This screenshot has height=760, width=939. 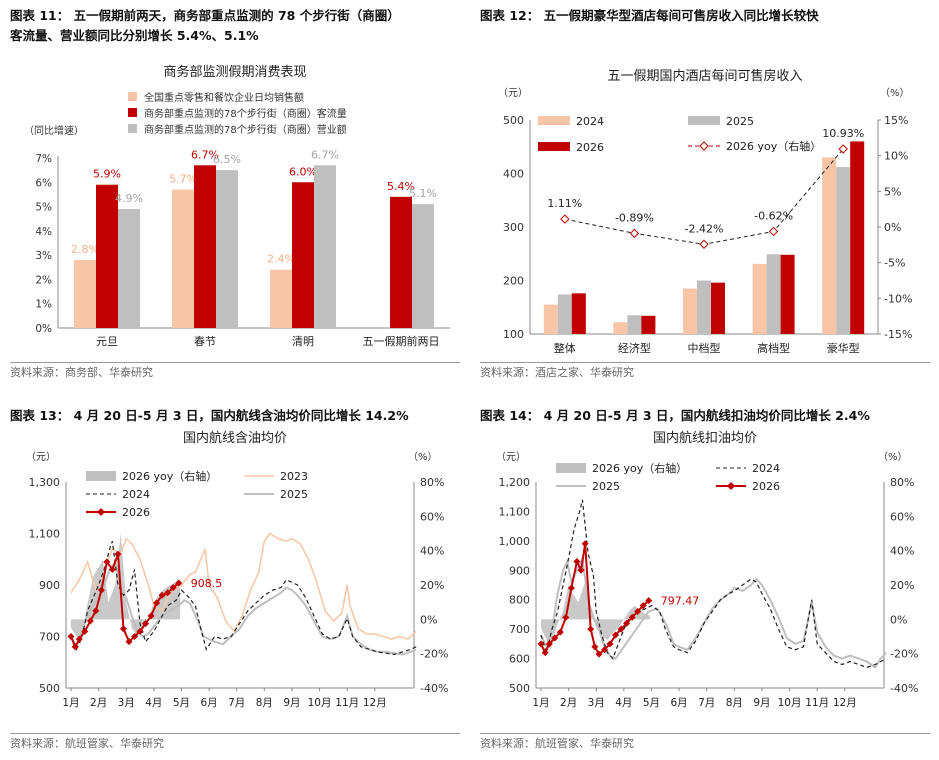 I want to click on x-tick-label: 经济型, so click(x=634, y=348).